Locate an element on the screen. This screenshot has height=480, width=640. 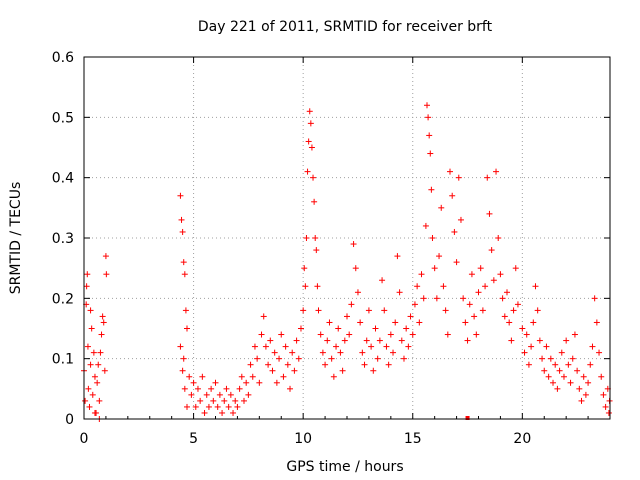
x-tick-label: 15 is located at coordinates (413, 439).